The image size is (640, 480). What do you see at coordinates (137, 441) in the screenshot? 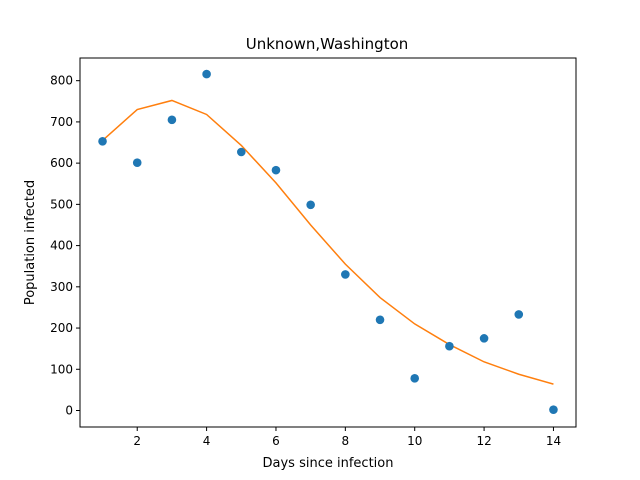
I see `x-tick-label: 2` at bounding box center [137, 441].